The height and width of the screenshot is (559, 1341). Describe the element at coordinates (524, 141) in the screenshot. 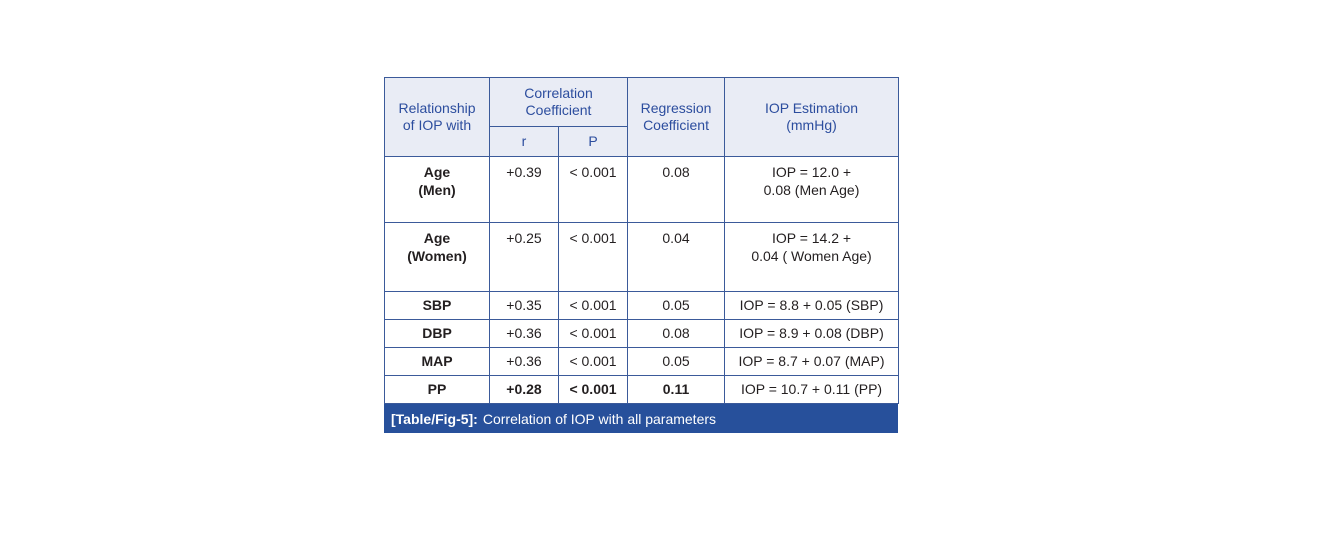

I see `header-r: r` at that location.